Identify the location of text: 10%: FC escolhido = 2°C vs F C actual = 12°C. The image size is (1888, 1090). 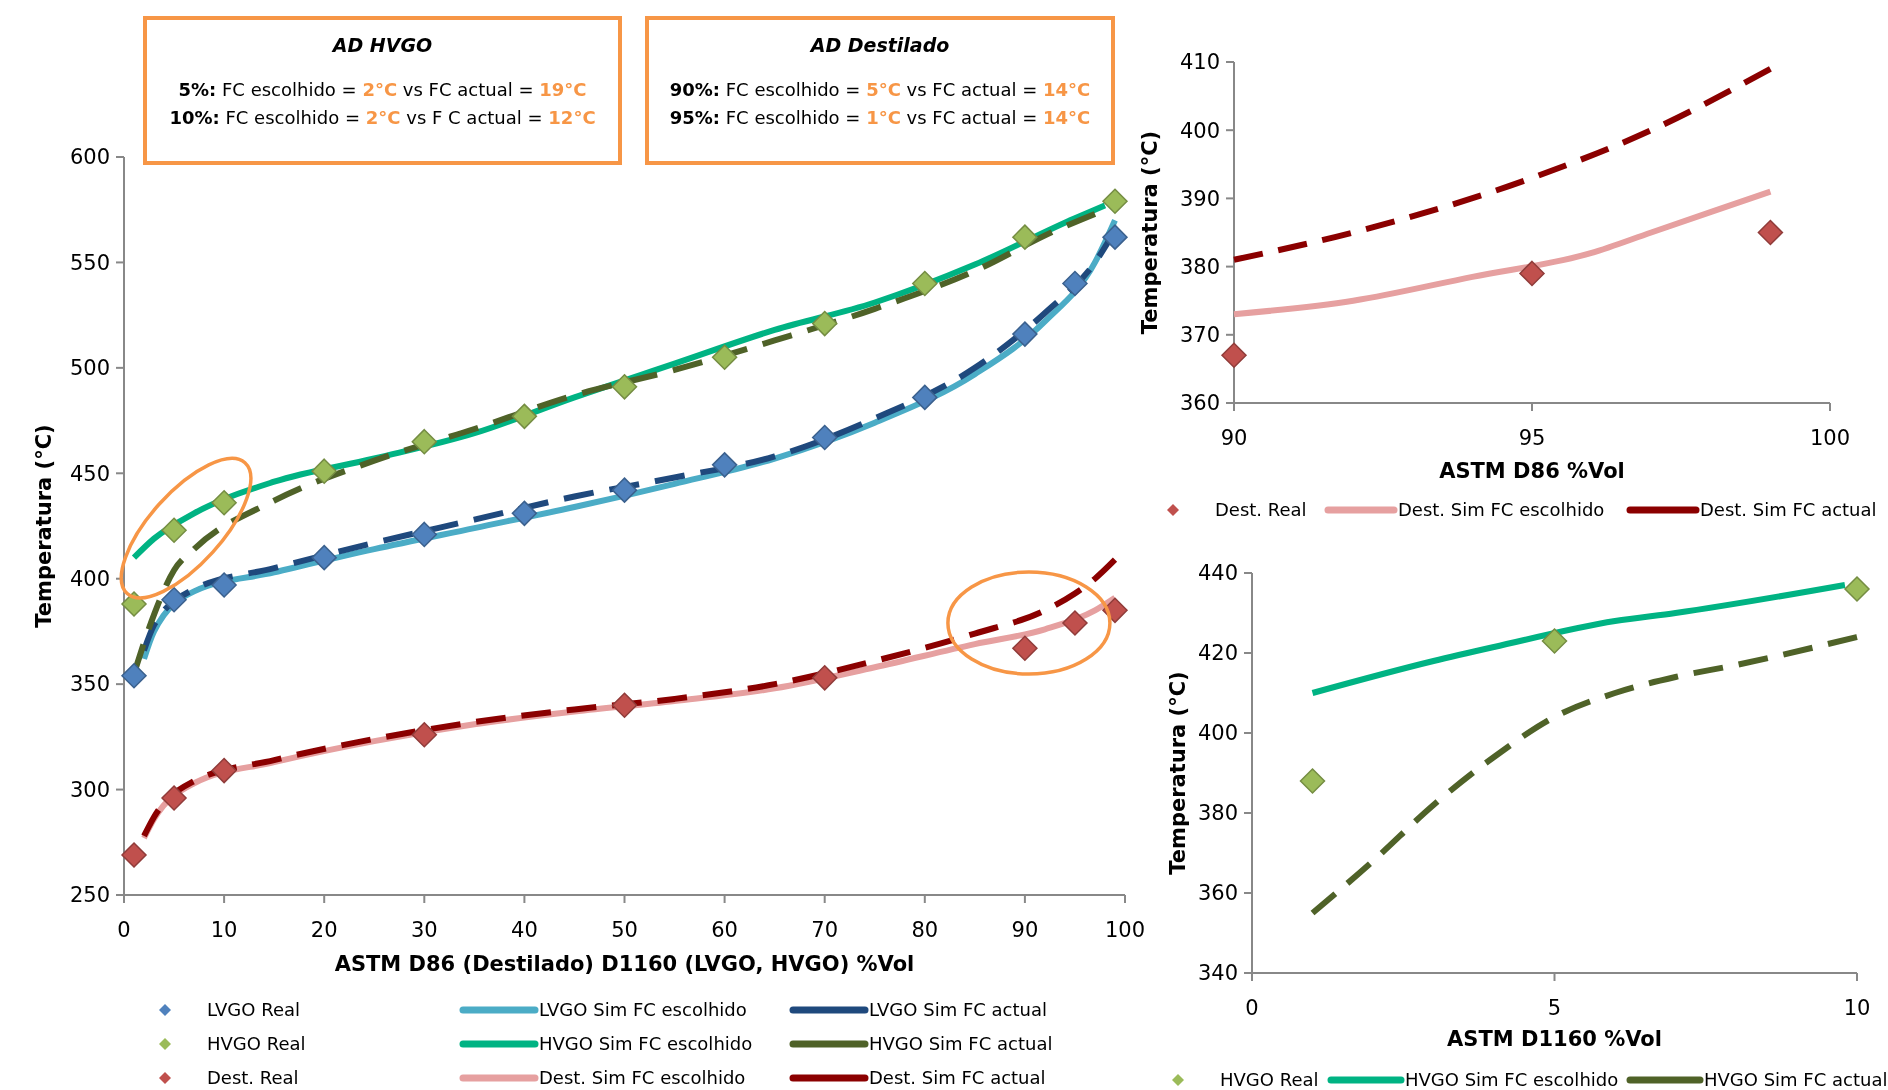
(382, 117).